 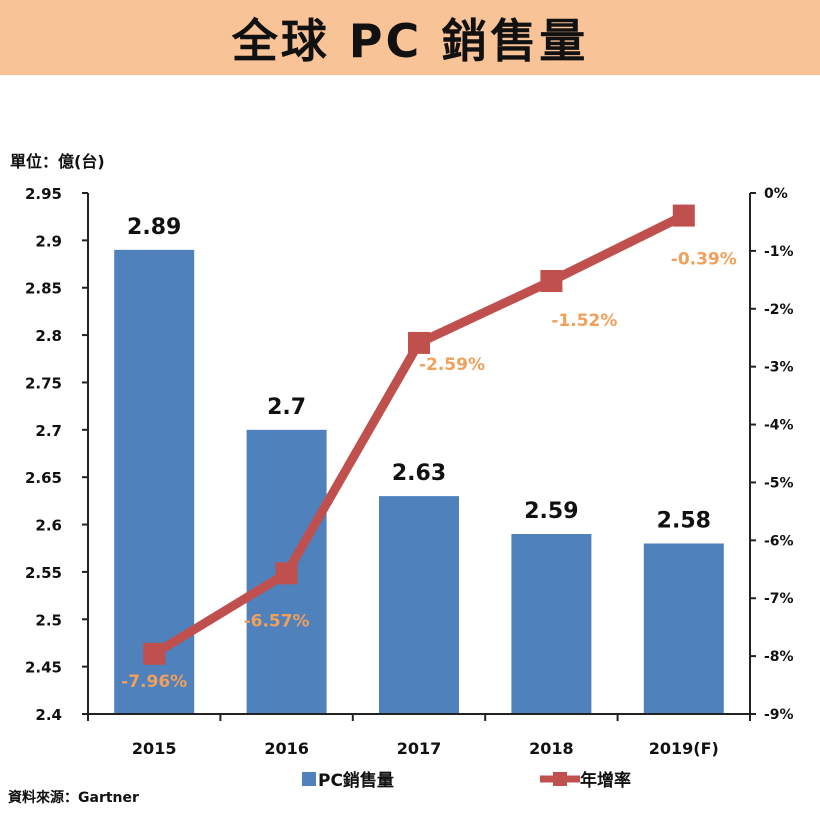 I want to click on rate-marker-2018, so click(x=551, y=280).